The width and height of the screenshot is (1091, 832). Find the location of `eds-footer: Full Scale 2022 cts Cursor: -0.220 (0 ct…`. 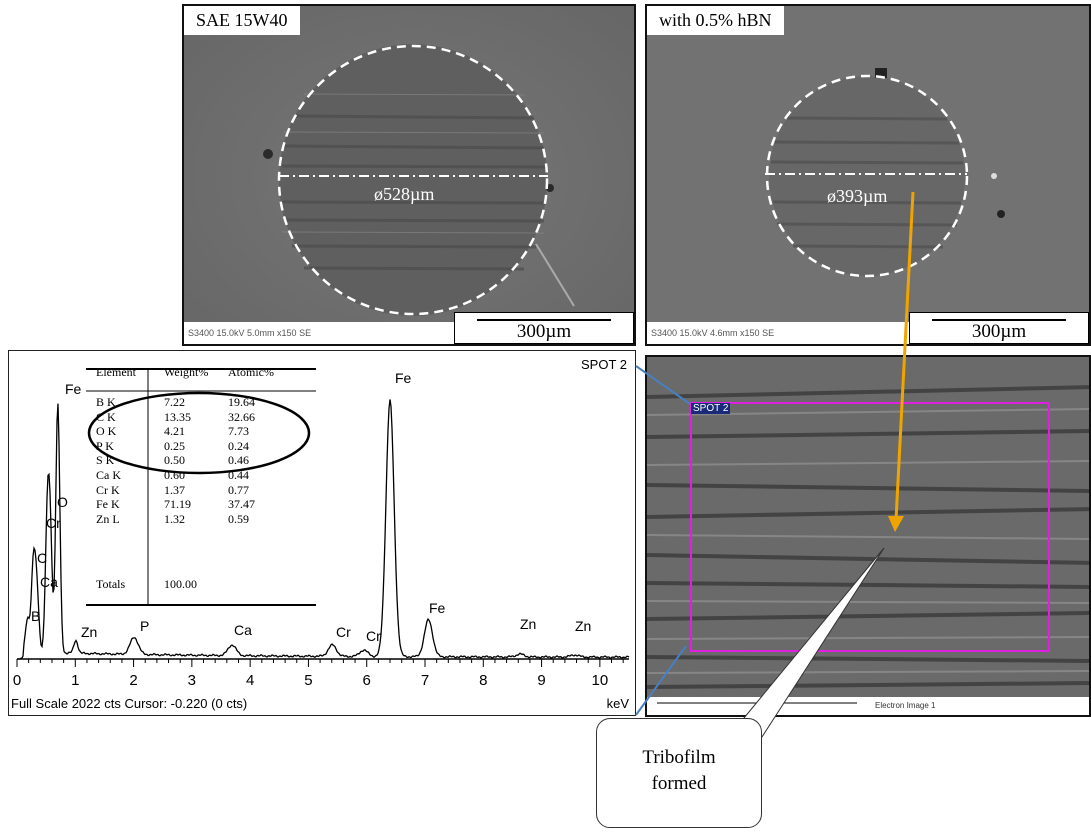

eds-footer: Full Scale 2022 cts Cursor: -0.220 (0 ct… is located at coordinates (129, 703).